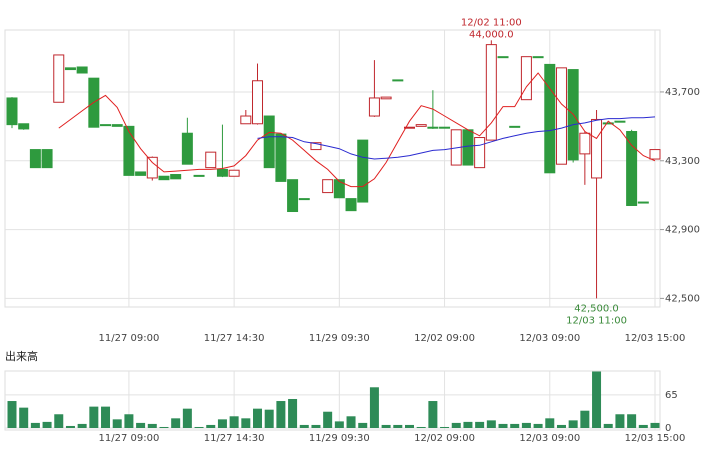 The height and width of the screenshot is (450, 712). What do you see at coordinates (332, 400) in the screenshot?
I see `volume-panel` at bounding box center [332, 400].